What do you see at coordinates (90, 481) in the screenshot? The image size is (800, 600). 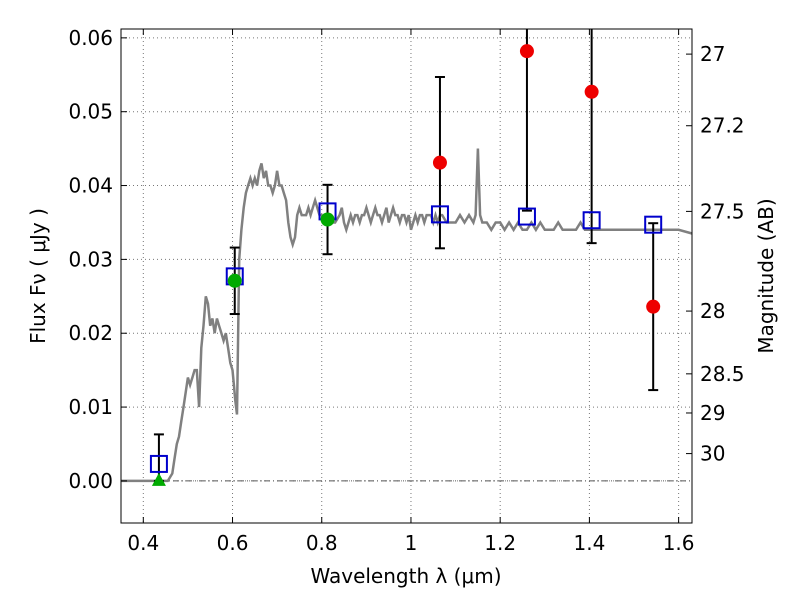 I see `y-tick-label: 0.00` at bounding box center [90, 481].